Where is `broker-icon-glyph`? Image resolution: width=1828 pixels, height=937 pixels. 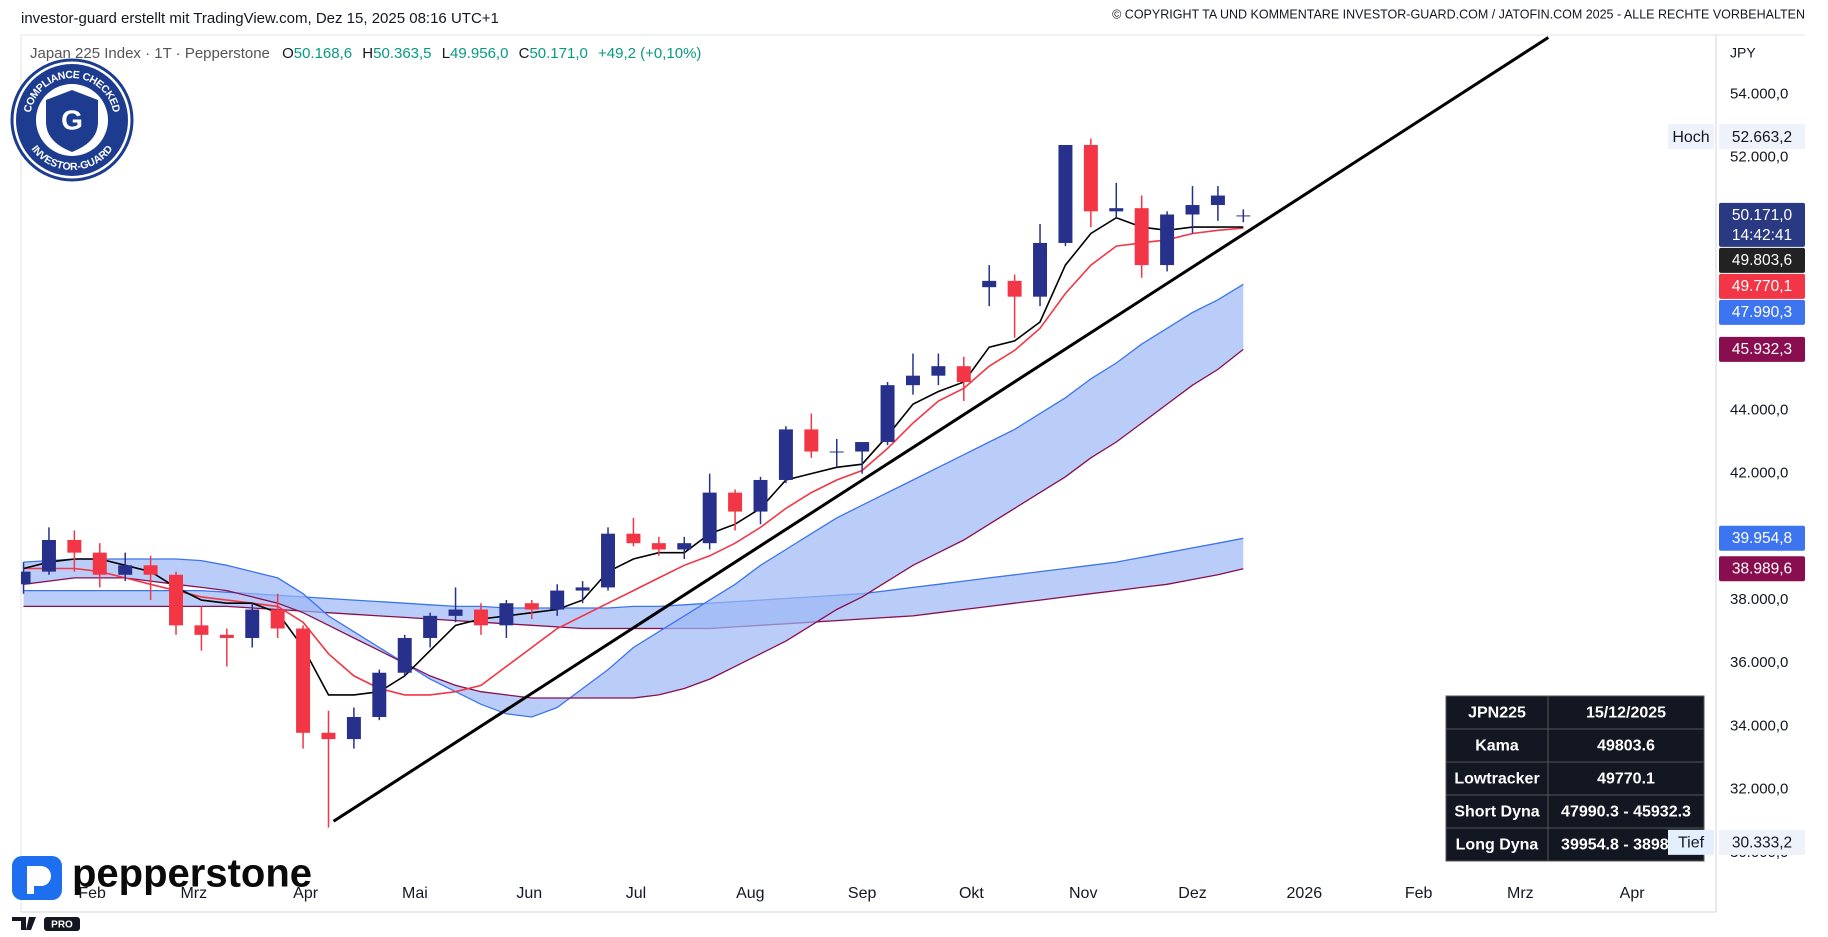
broker-icon-glyph is located at coordinates (39, 880).